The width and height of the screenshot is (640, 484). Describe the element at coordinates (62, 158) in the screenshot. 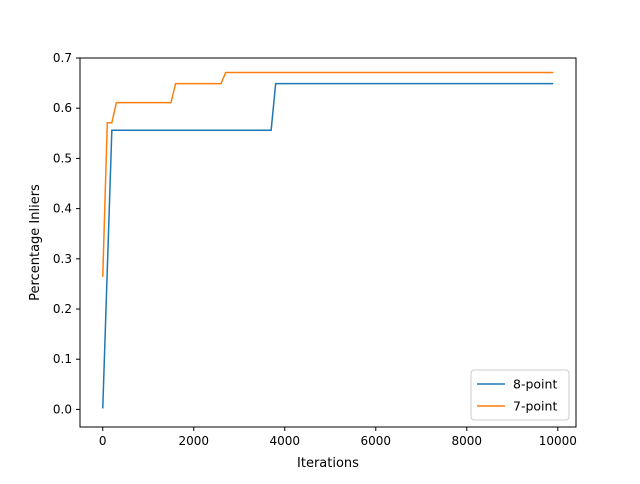

I see `y-tick-label: 0.5` at that location.